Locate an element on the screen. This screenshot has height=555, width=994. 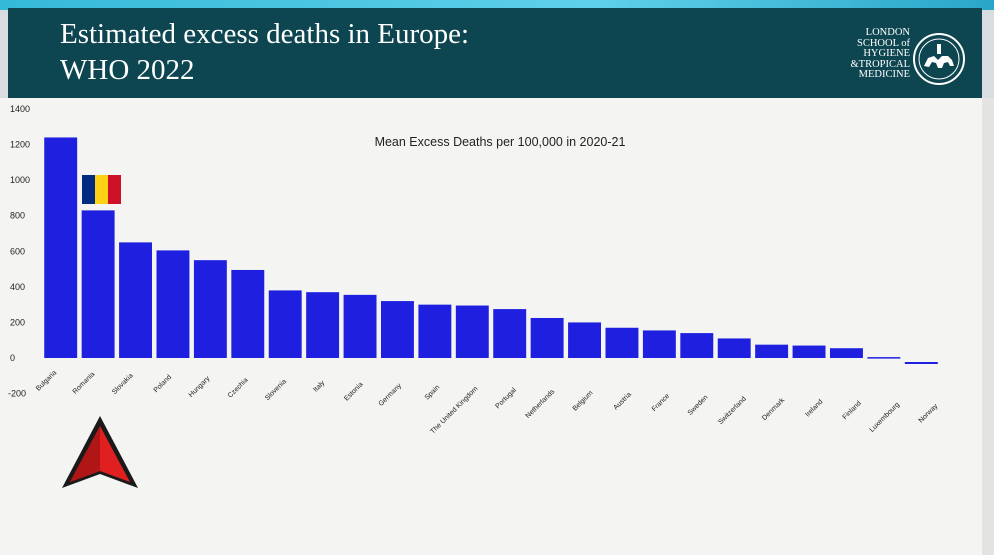
x-category-label: Austria is located at coordinates (623, 401).